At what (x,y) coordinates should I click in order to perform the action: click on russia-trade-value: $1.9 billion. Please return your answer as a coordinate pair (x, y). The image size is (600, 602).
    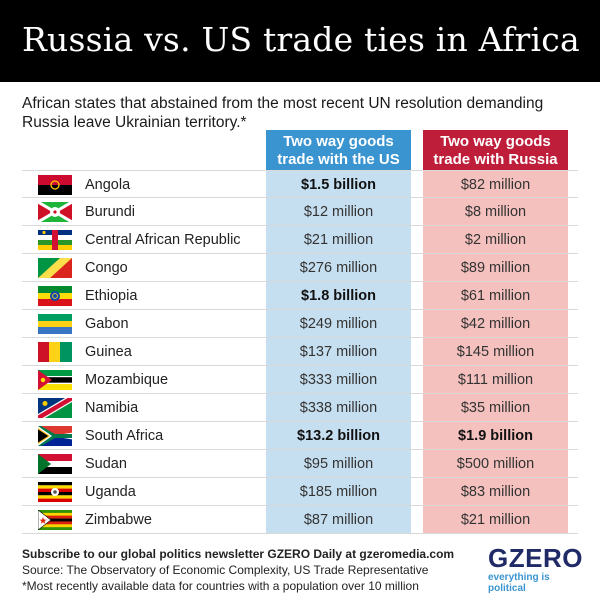
    Looking at the image, I should click on (495, 436).